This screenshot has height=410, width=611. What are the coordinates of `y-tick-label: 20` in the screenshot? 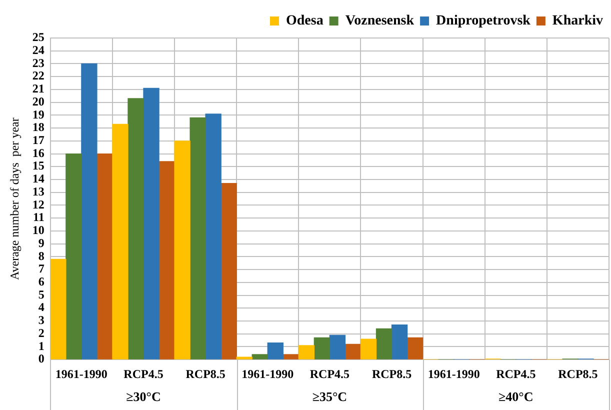 It's located at (38, 101).